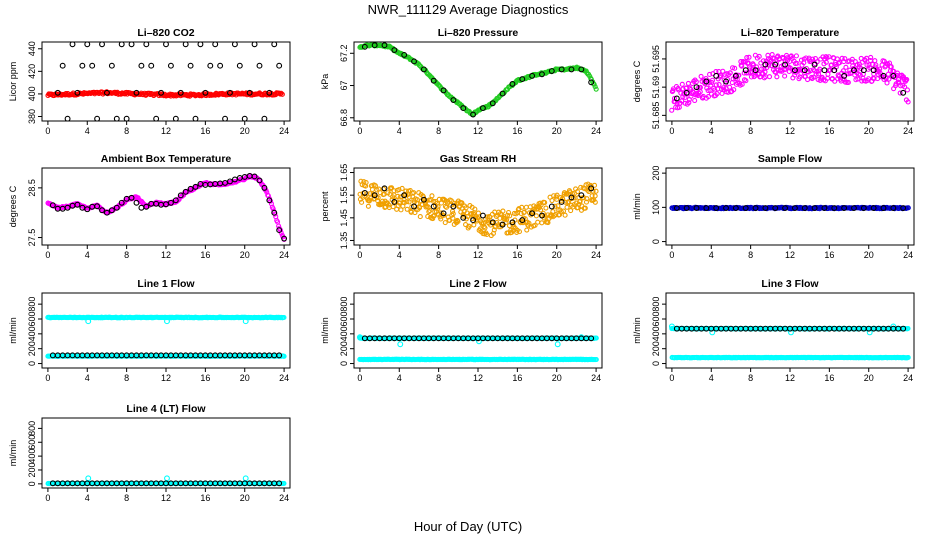 The width and height of the screenshot is (936, 540). Describe the element at coordinates (790, 33) in the screenshot. I see `panel-title: Li–820 Temperature` at that location.